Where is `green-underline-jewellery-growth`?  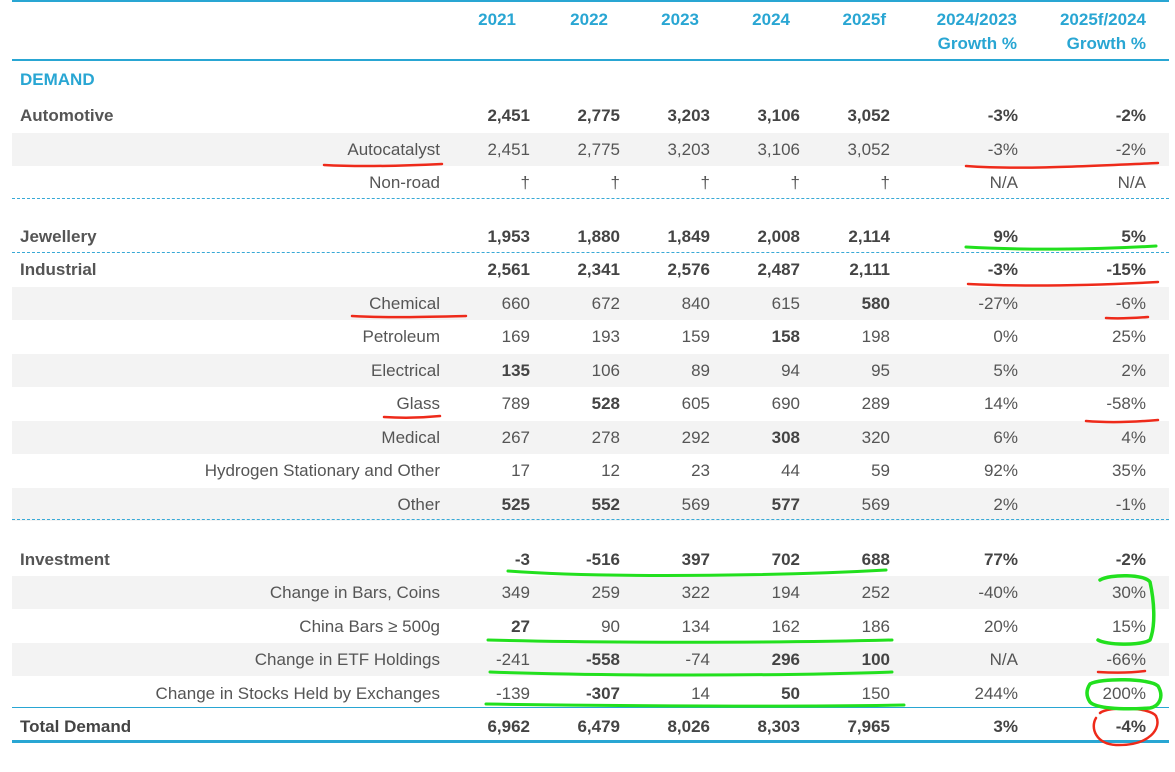 green-underline-jewellery-growth is located at coordinates (1061, 247).